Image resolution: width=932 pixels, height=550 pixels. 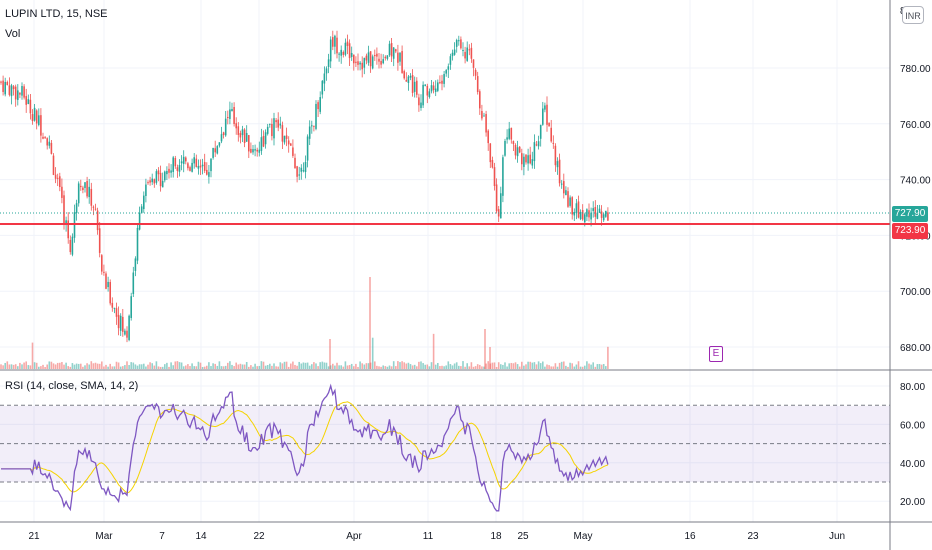 I want to click on time-tick-label: 23, so click(x=753, y=536).